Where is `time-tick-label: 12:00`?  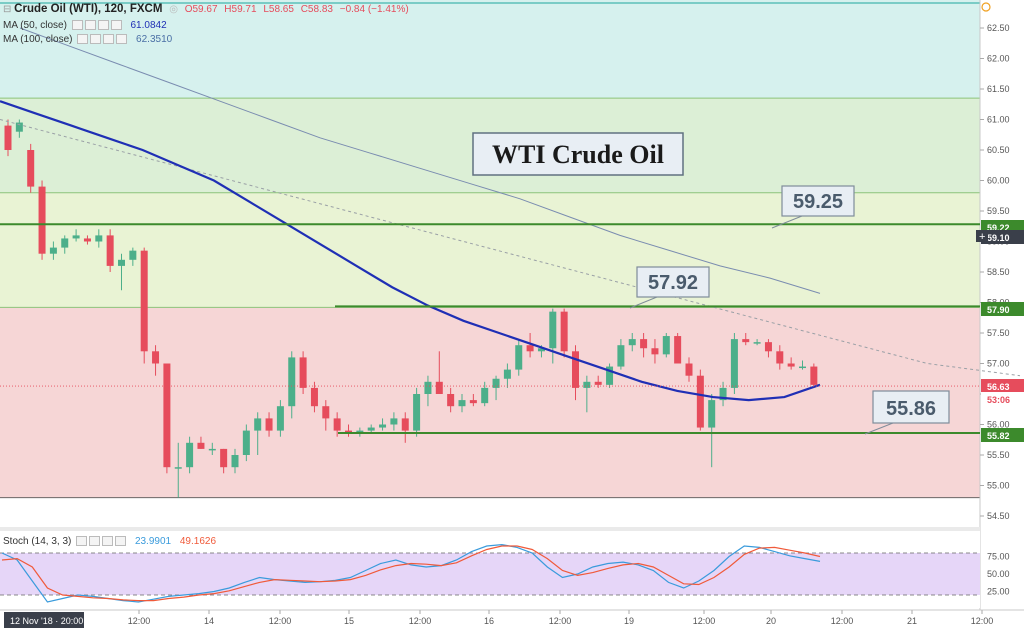
time-tick-label: 12:00 is located at coordinates (139, 621).